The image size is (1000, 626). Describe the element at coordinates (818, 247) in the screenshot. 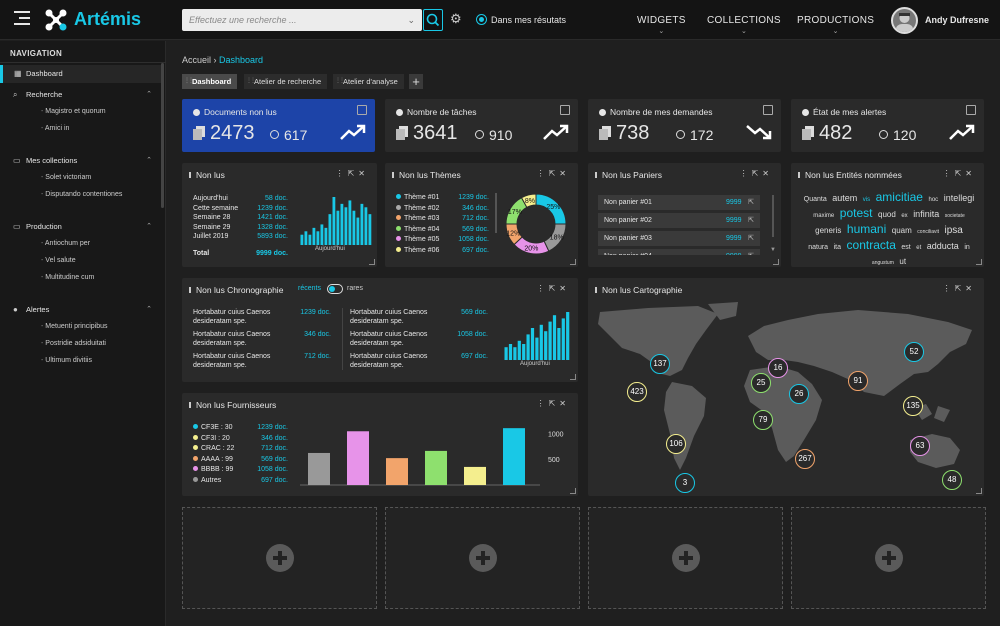

I see `word-cloud-term: natura` at that location.